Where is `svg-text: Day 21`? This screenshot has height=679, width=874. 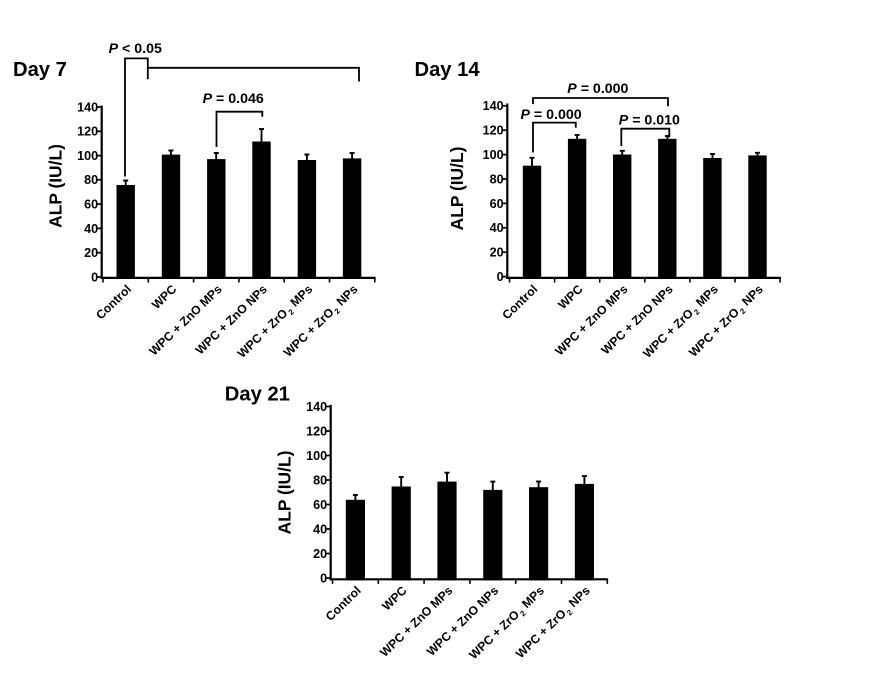 svg-text: Day 21 is located at coordinates (257, 394).